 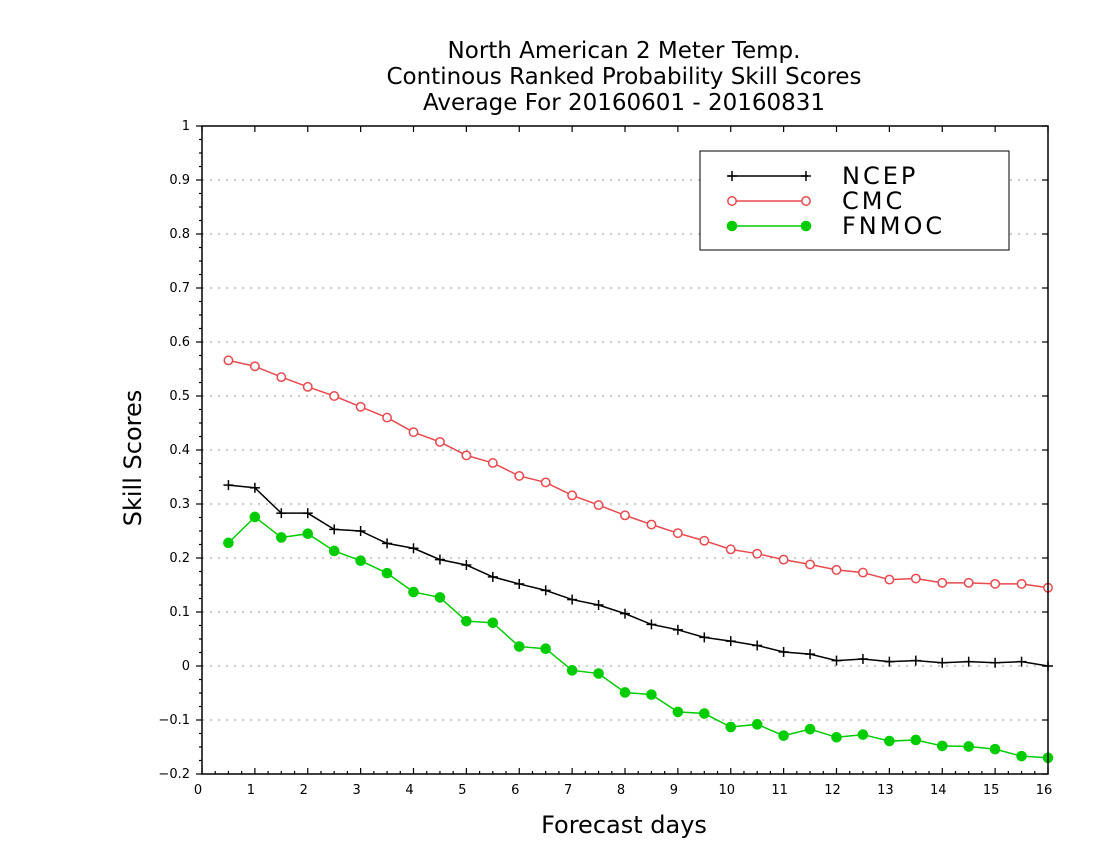 What do you see at coordinates (779, 790) in the screenshot?
I see `x-tick-label-11: 11` at bounding box center [779, 790].